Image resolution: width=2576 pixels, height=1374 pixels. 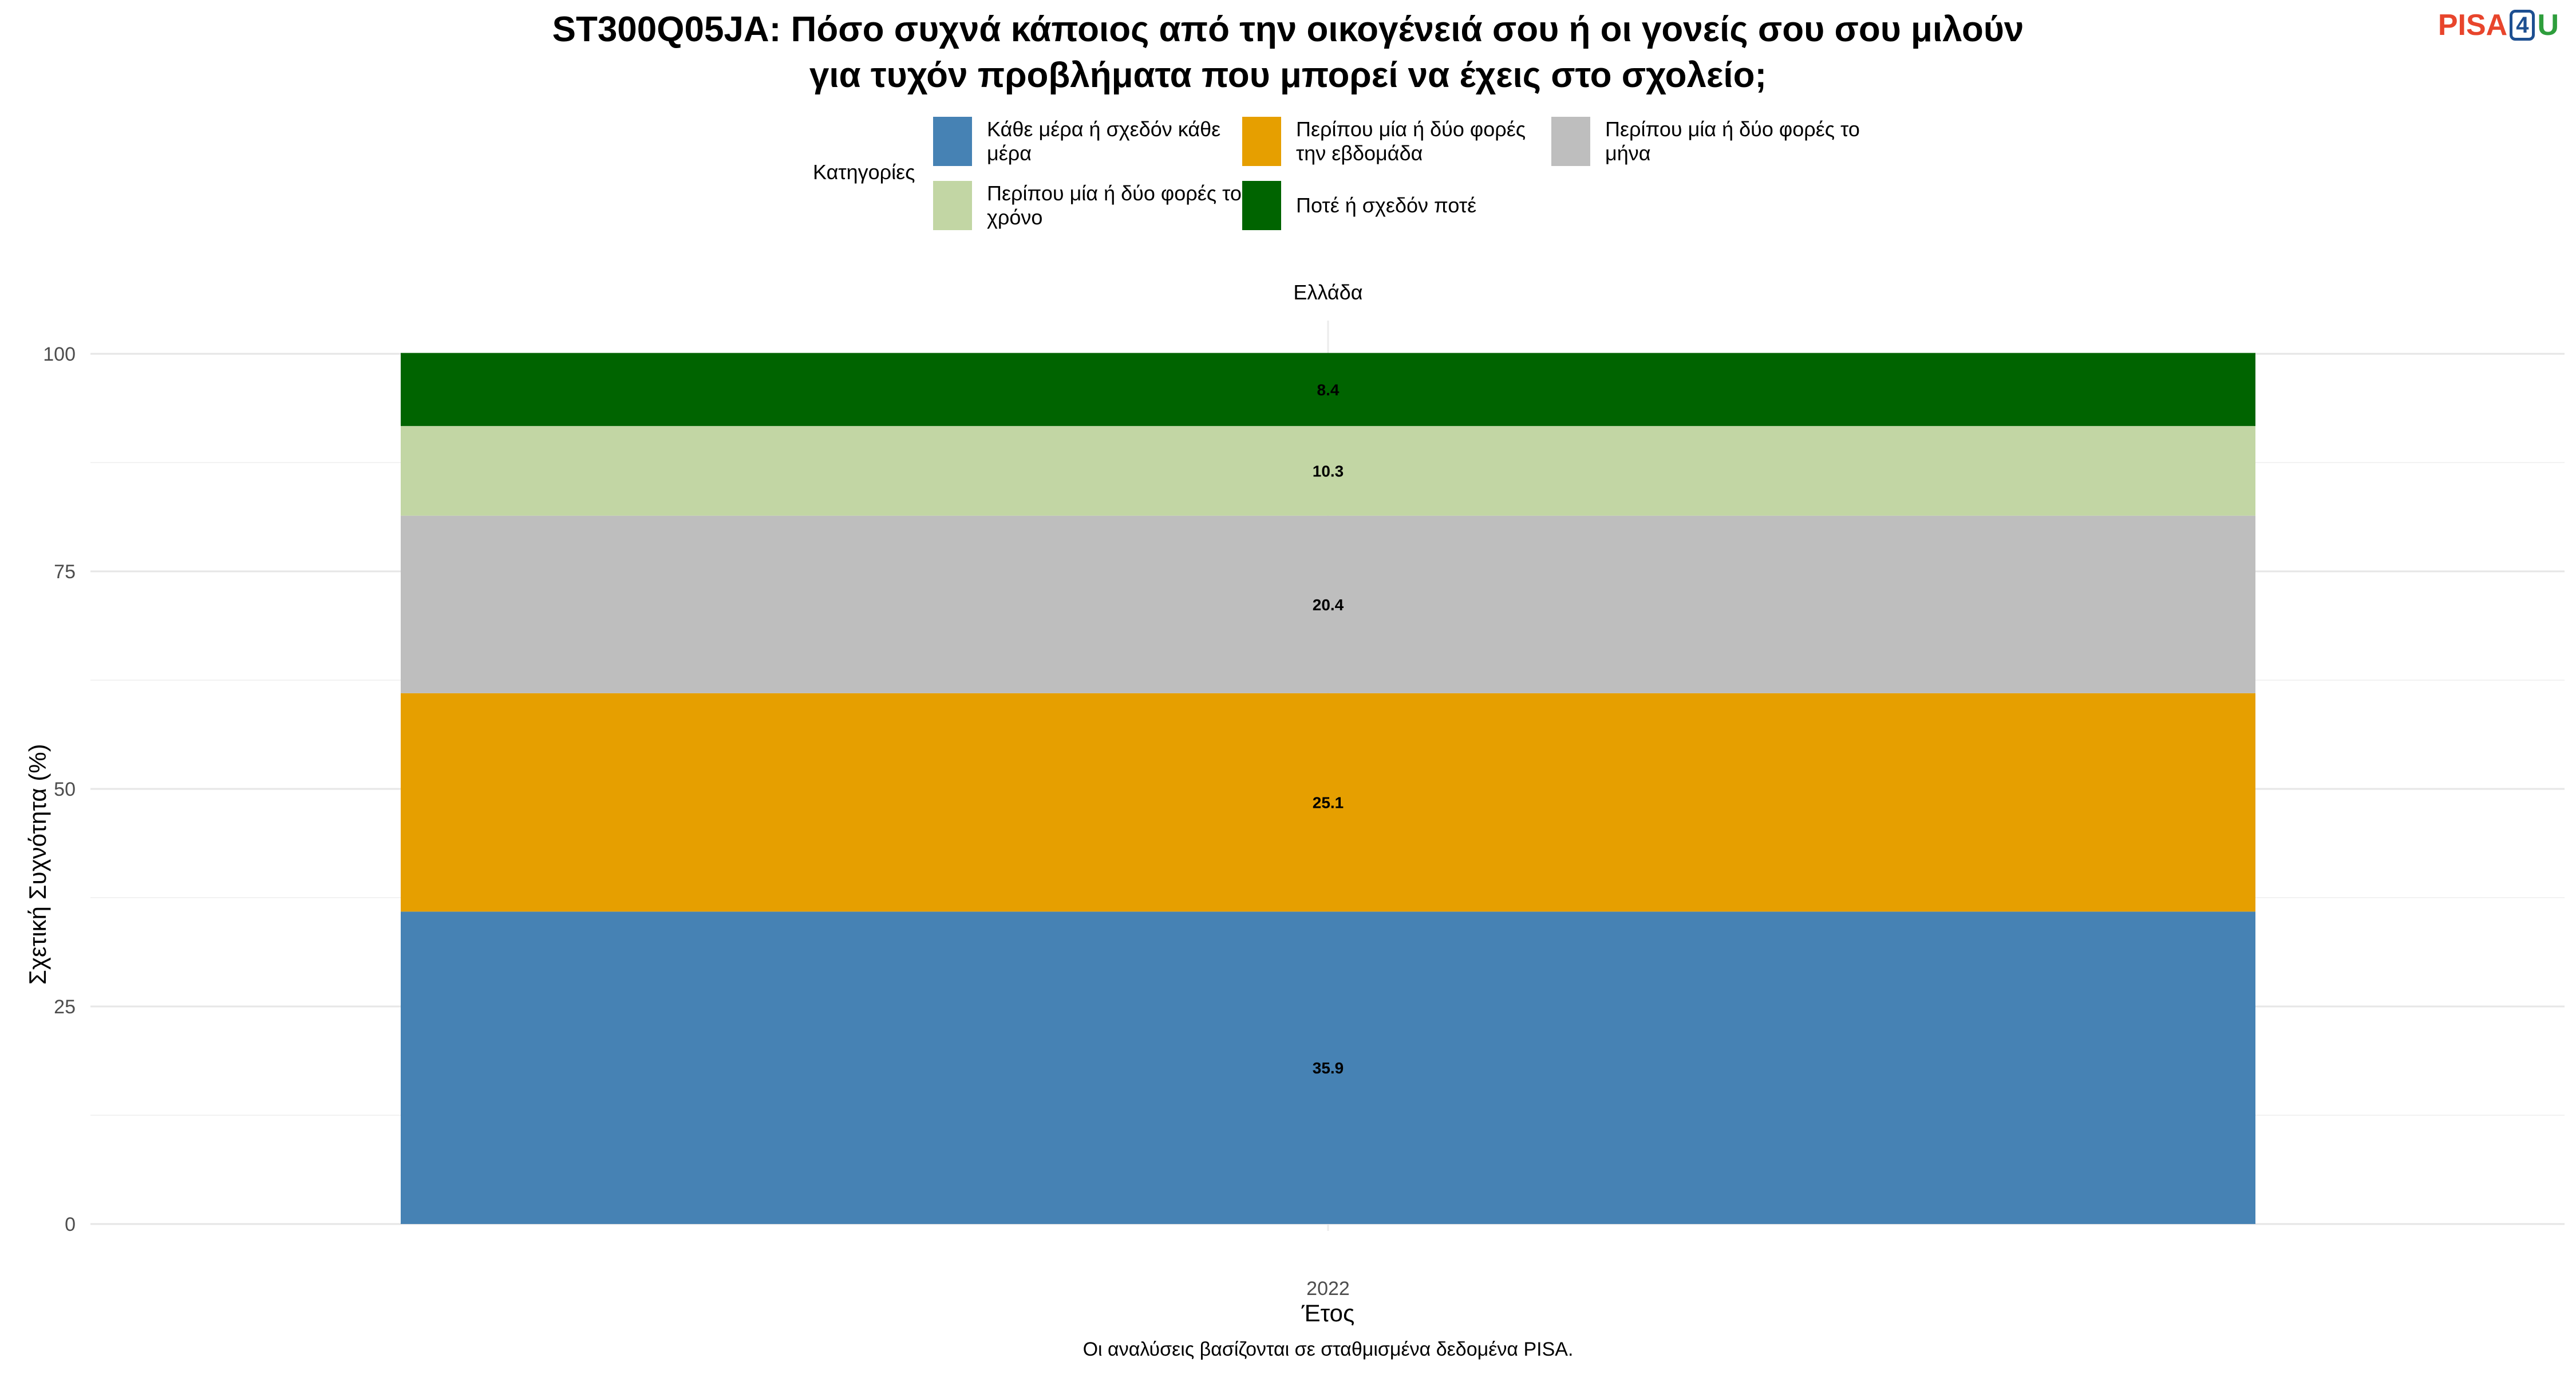 I want to click on logo-four-badge: 4, so click(x=2522, y=25).